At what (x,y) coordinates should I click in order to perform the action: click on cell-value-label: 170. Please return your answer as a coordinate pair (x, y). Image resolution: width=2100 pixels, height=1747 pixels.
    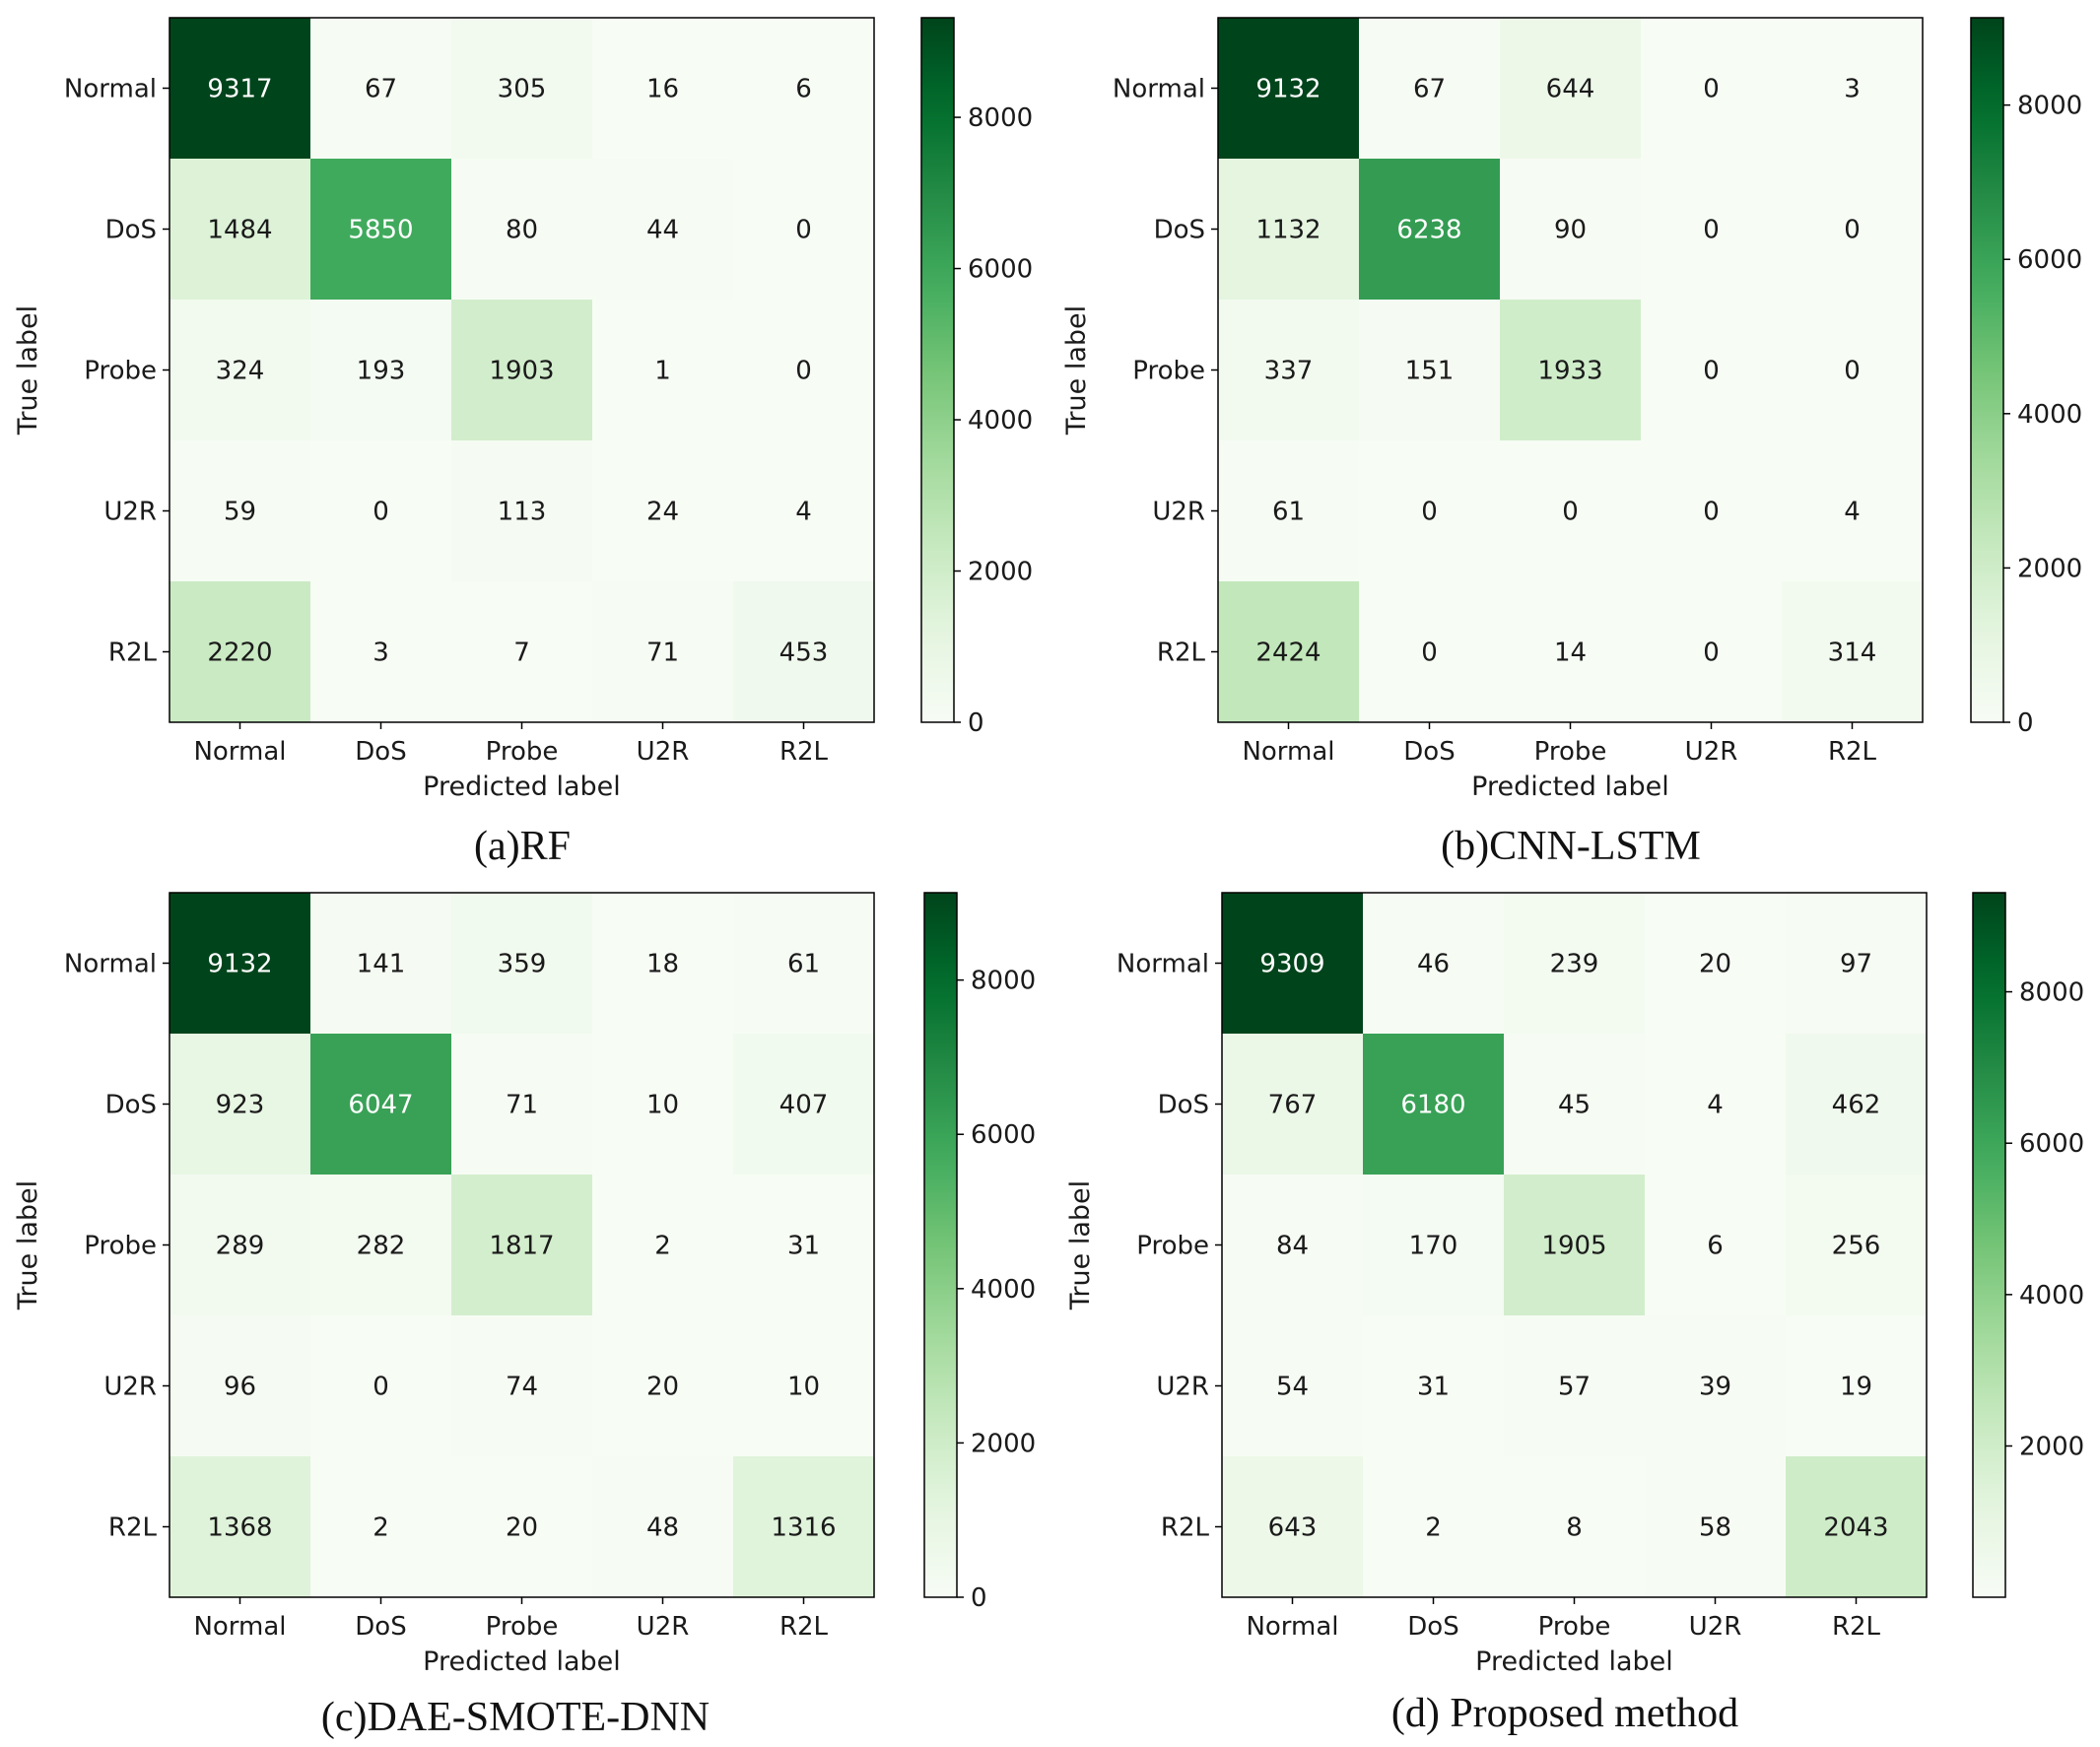
    Looking at the image, I should click on (1433, 1246).